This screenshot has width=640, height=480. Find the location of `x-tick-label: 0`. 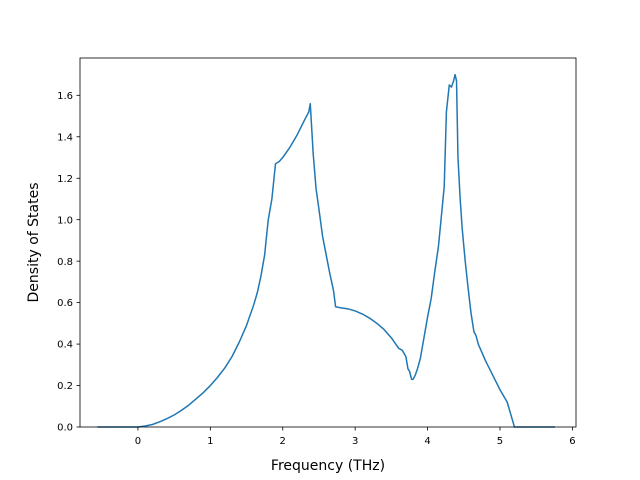

x-tick-label: 0 is located at coordinates (138, 441).